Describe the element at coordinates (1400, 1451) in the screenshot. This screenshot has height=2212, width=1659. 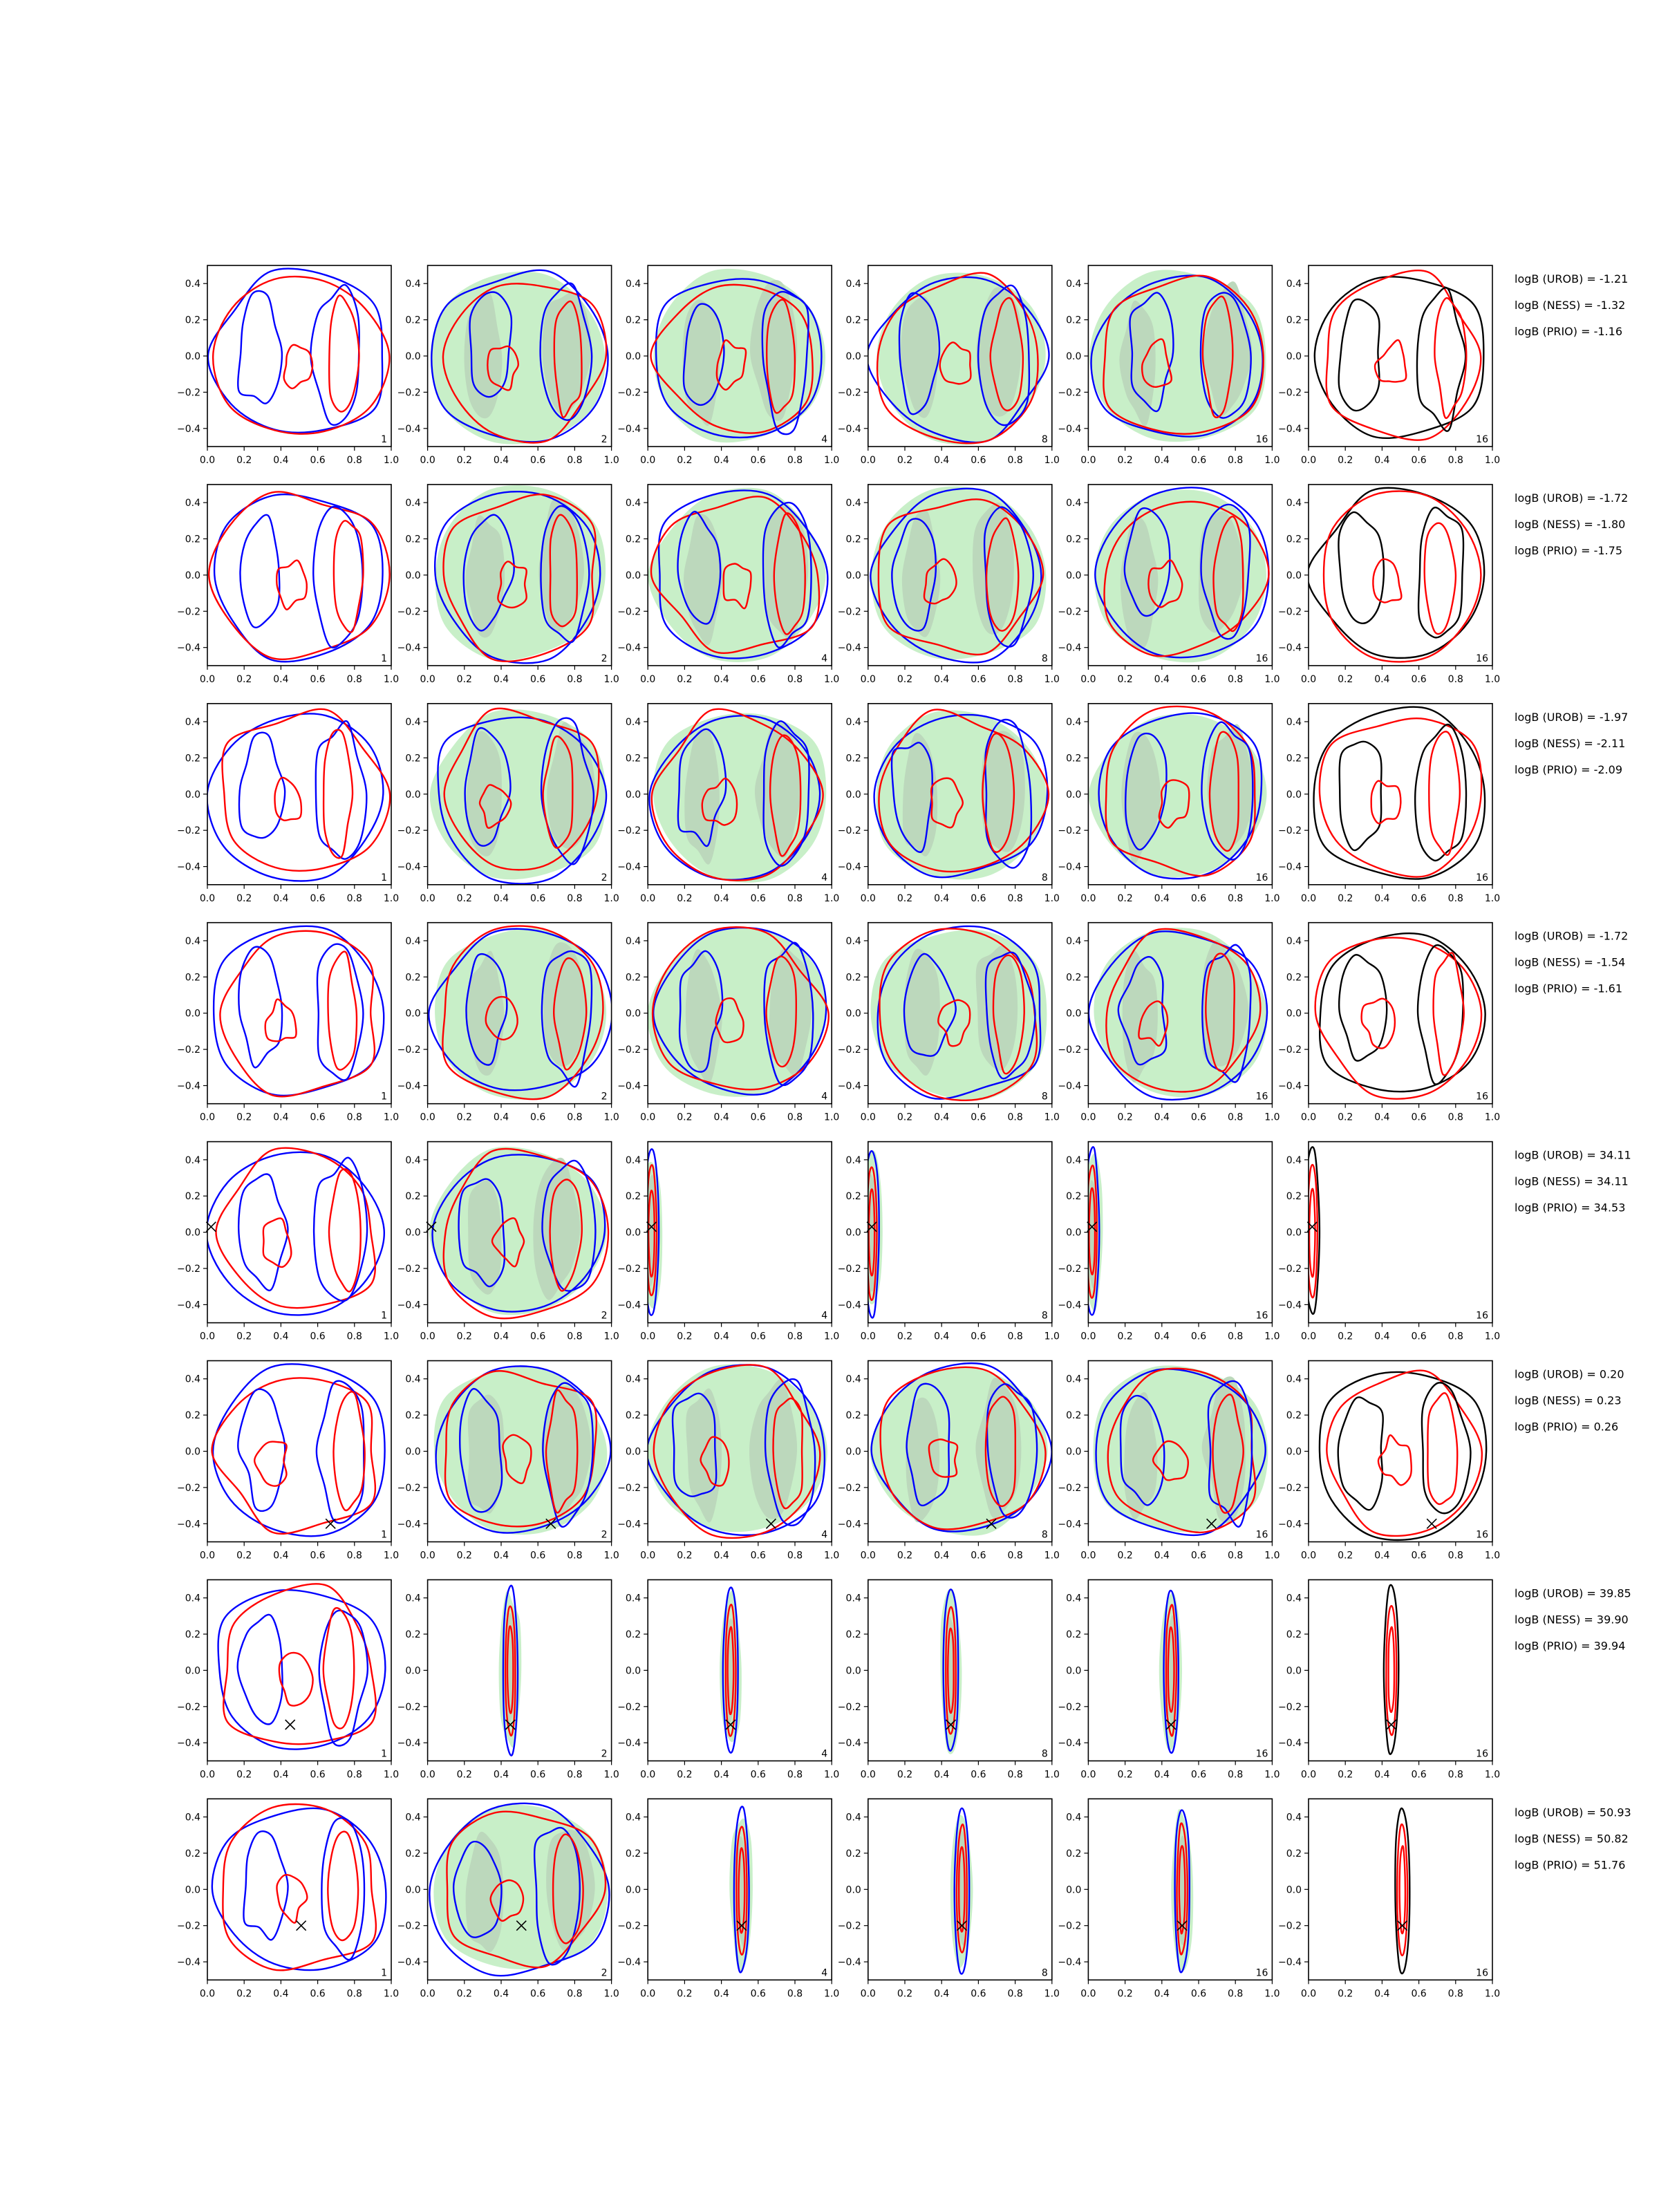
I see `panel-frame` at that location.